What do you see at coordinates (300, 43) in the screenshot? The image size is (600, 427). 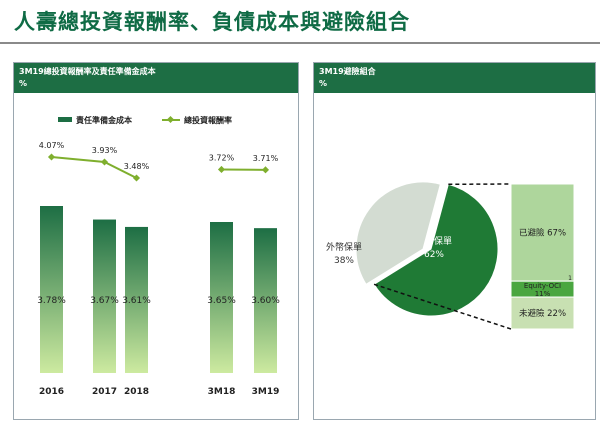 I see `title-divider` at bounding box center [300, 43].